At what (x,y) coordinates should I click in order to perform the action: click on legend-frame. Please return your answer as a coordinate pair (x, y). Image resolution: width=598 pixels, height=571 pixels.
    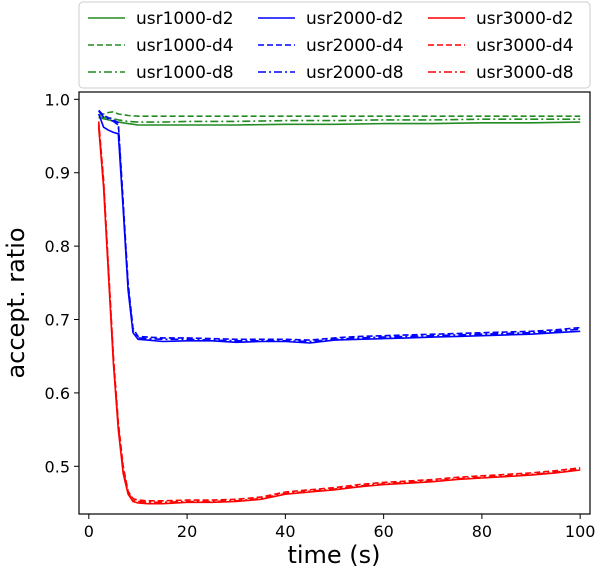
    Looking at the image, I should click on (334, 45).